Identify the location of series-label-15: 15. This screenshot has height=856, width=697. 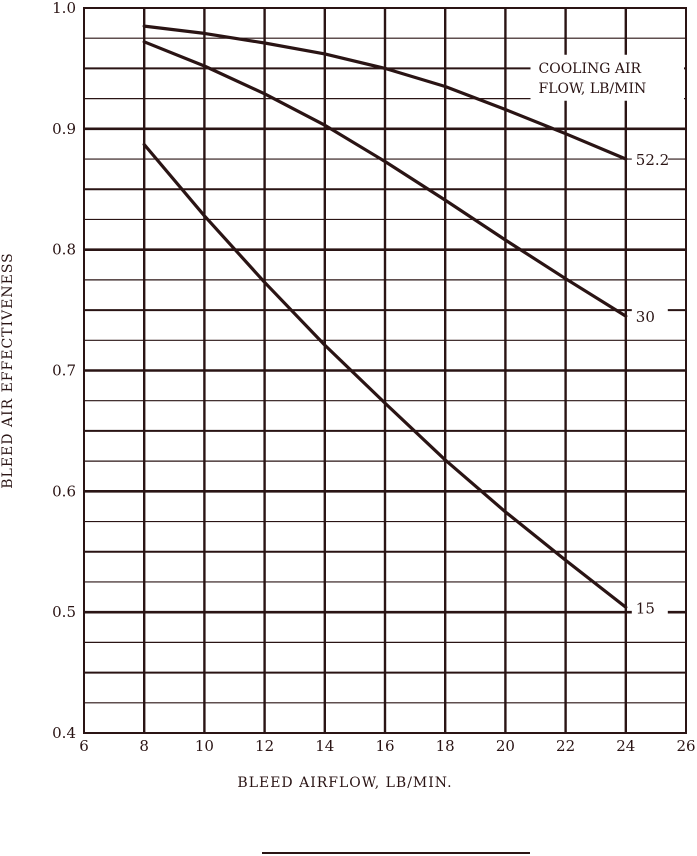
(645, 608).